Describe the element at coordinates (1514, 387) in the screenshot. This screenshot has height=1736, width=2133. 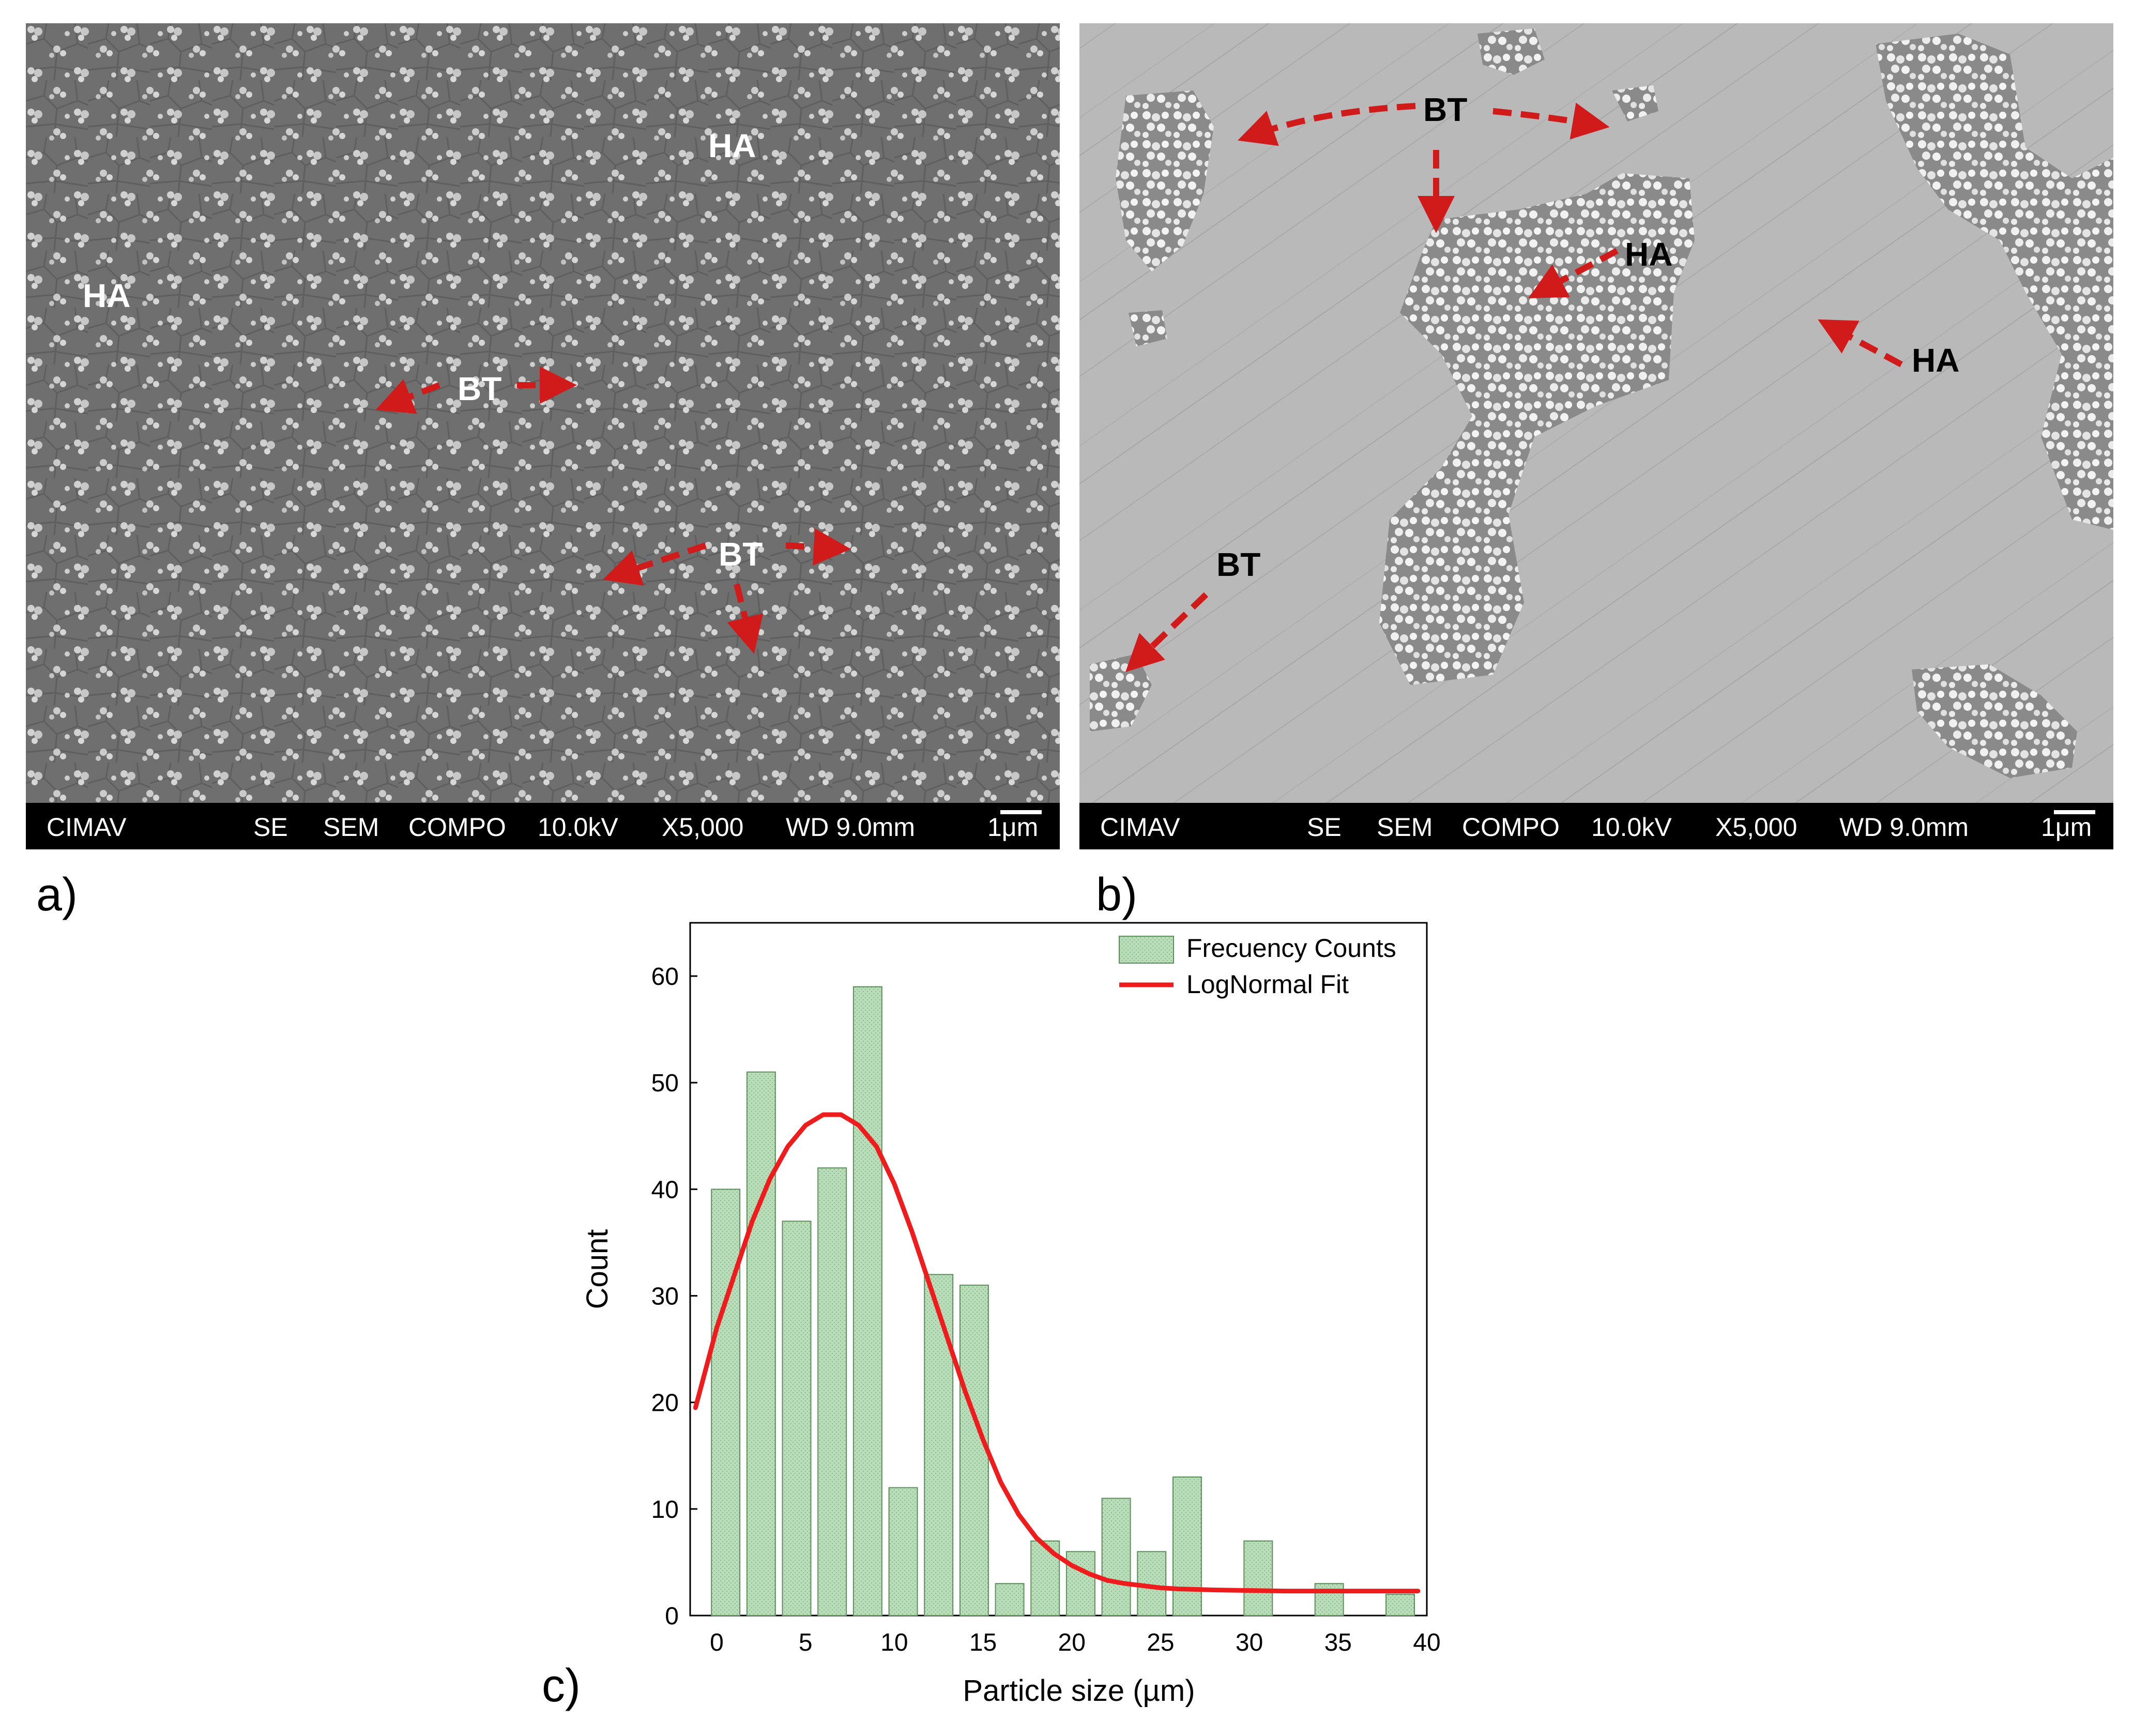
I see `annotation-arrows-b` at that location.